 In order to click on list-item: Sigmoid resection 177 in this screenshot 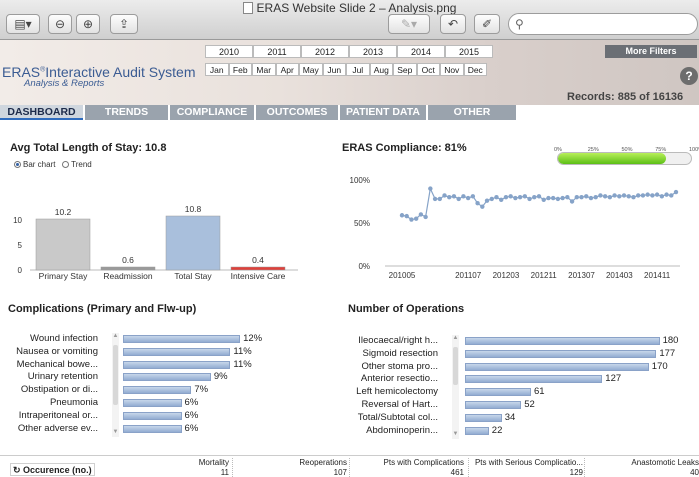, I will do `click(515, 354)`.